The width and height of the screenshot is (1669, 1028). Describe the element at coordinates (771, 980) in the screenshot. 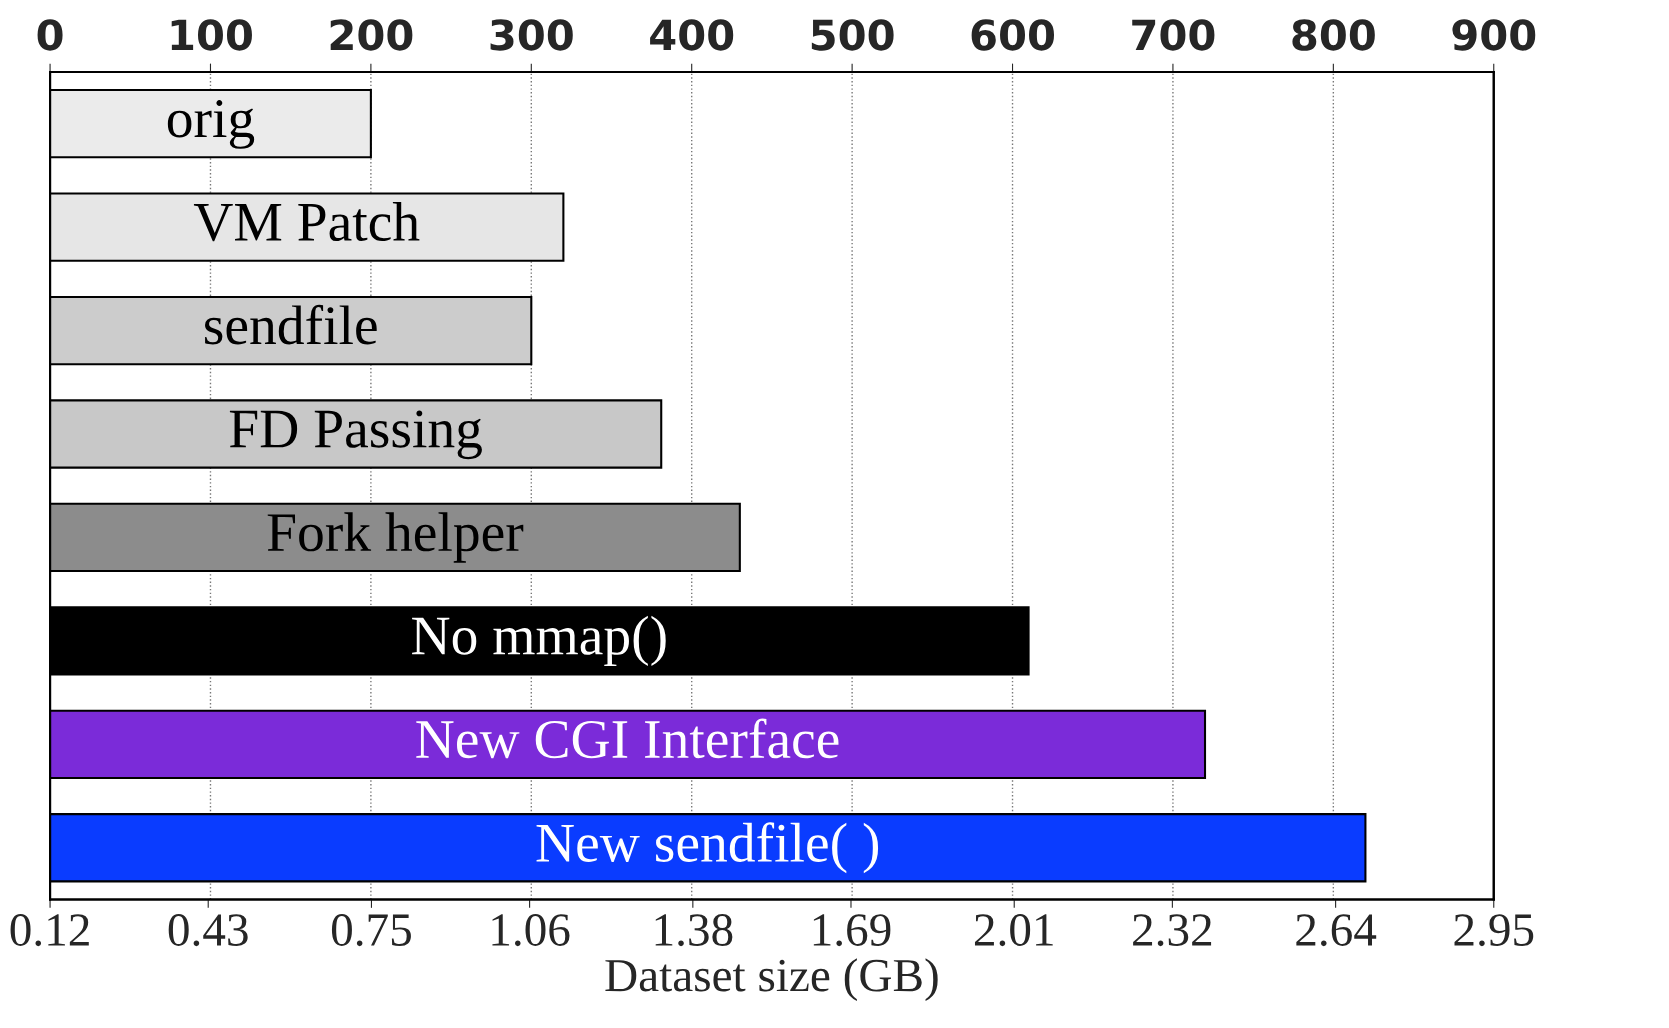

I see `x-axis-title: Dataset size (GB)` at that location.